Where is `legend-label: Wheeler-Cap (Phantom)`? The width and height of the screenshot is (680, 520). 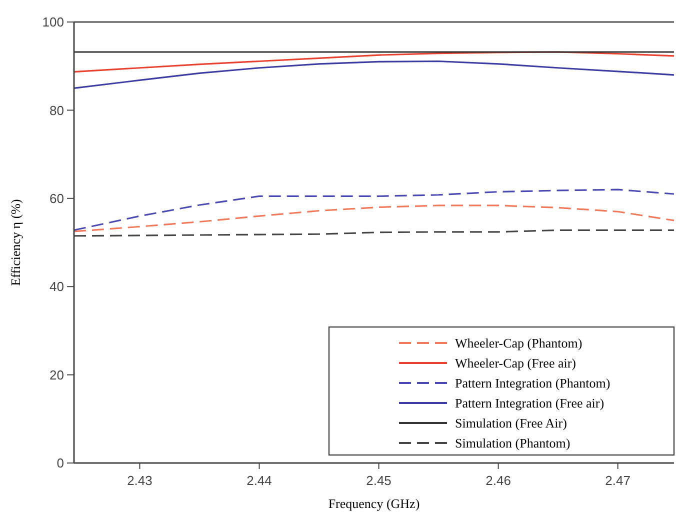 legend-label: Wheeler-Cap (Phantom) is located at coordinates (518, 343).